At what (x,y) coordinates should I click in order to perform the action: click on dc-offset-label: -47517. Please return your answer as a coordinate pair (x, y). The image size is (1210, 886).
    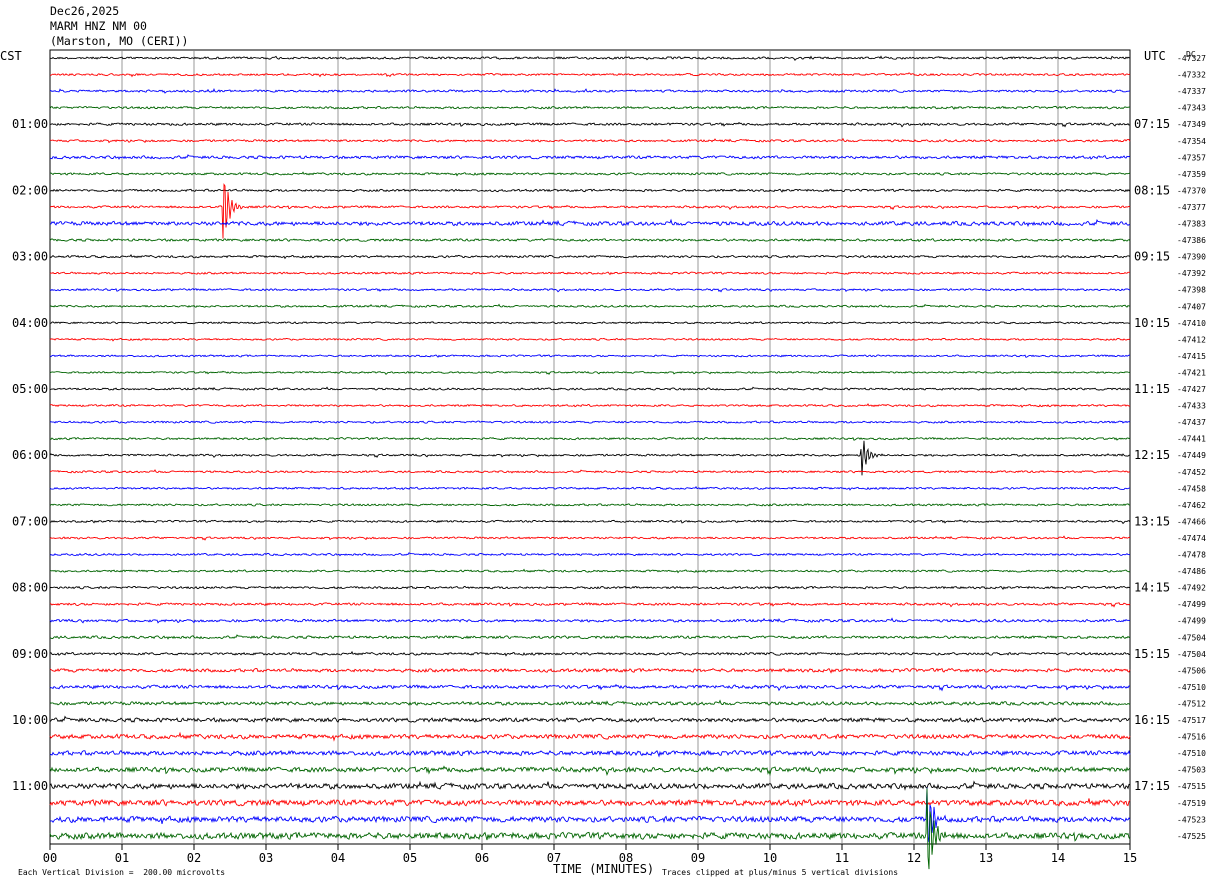
    Looking at the image, I should click on (1191, 720).